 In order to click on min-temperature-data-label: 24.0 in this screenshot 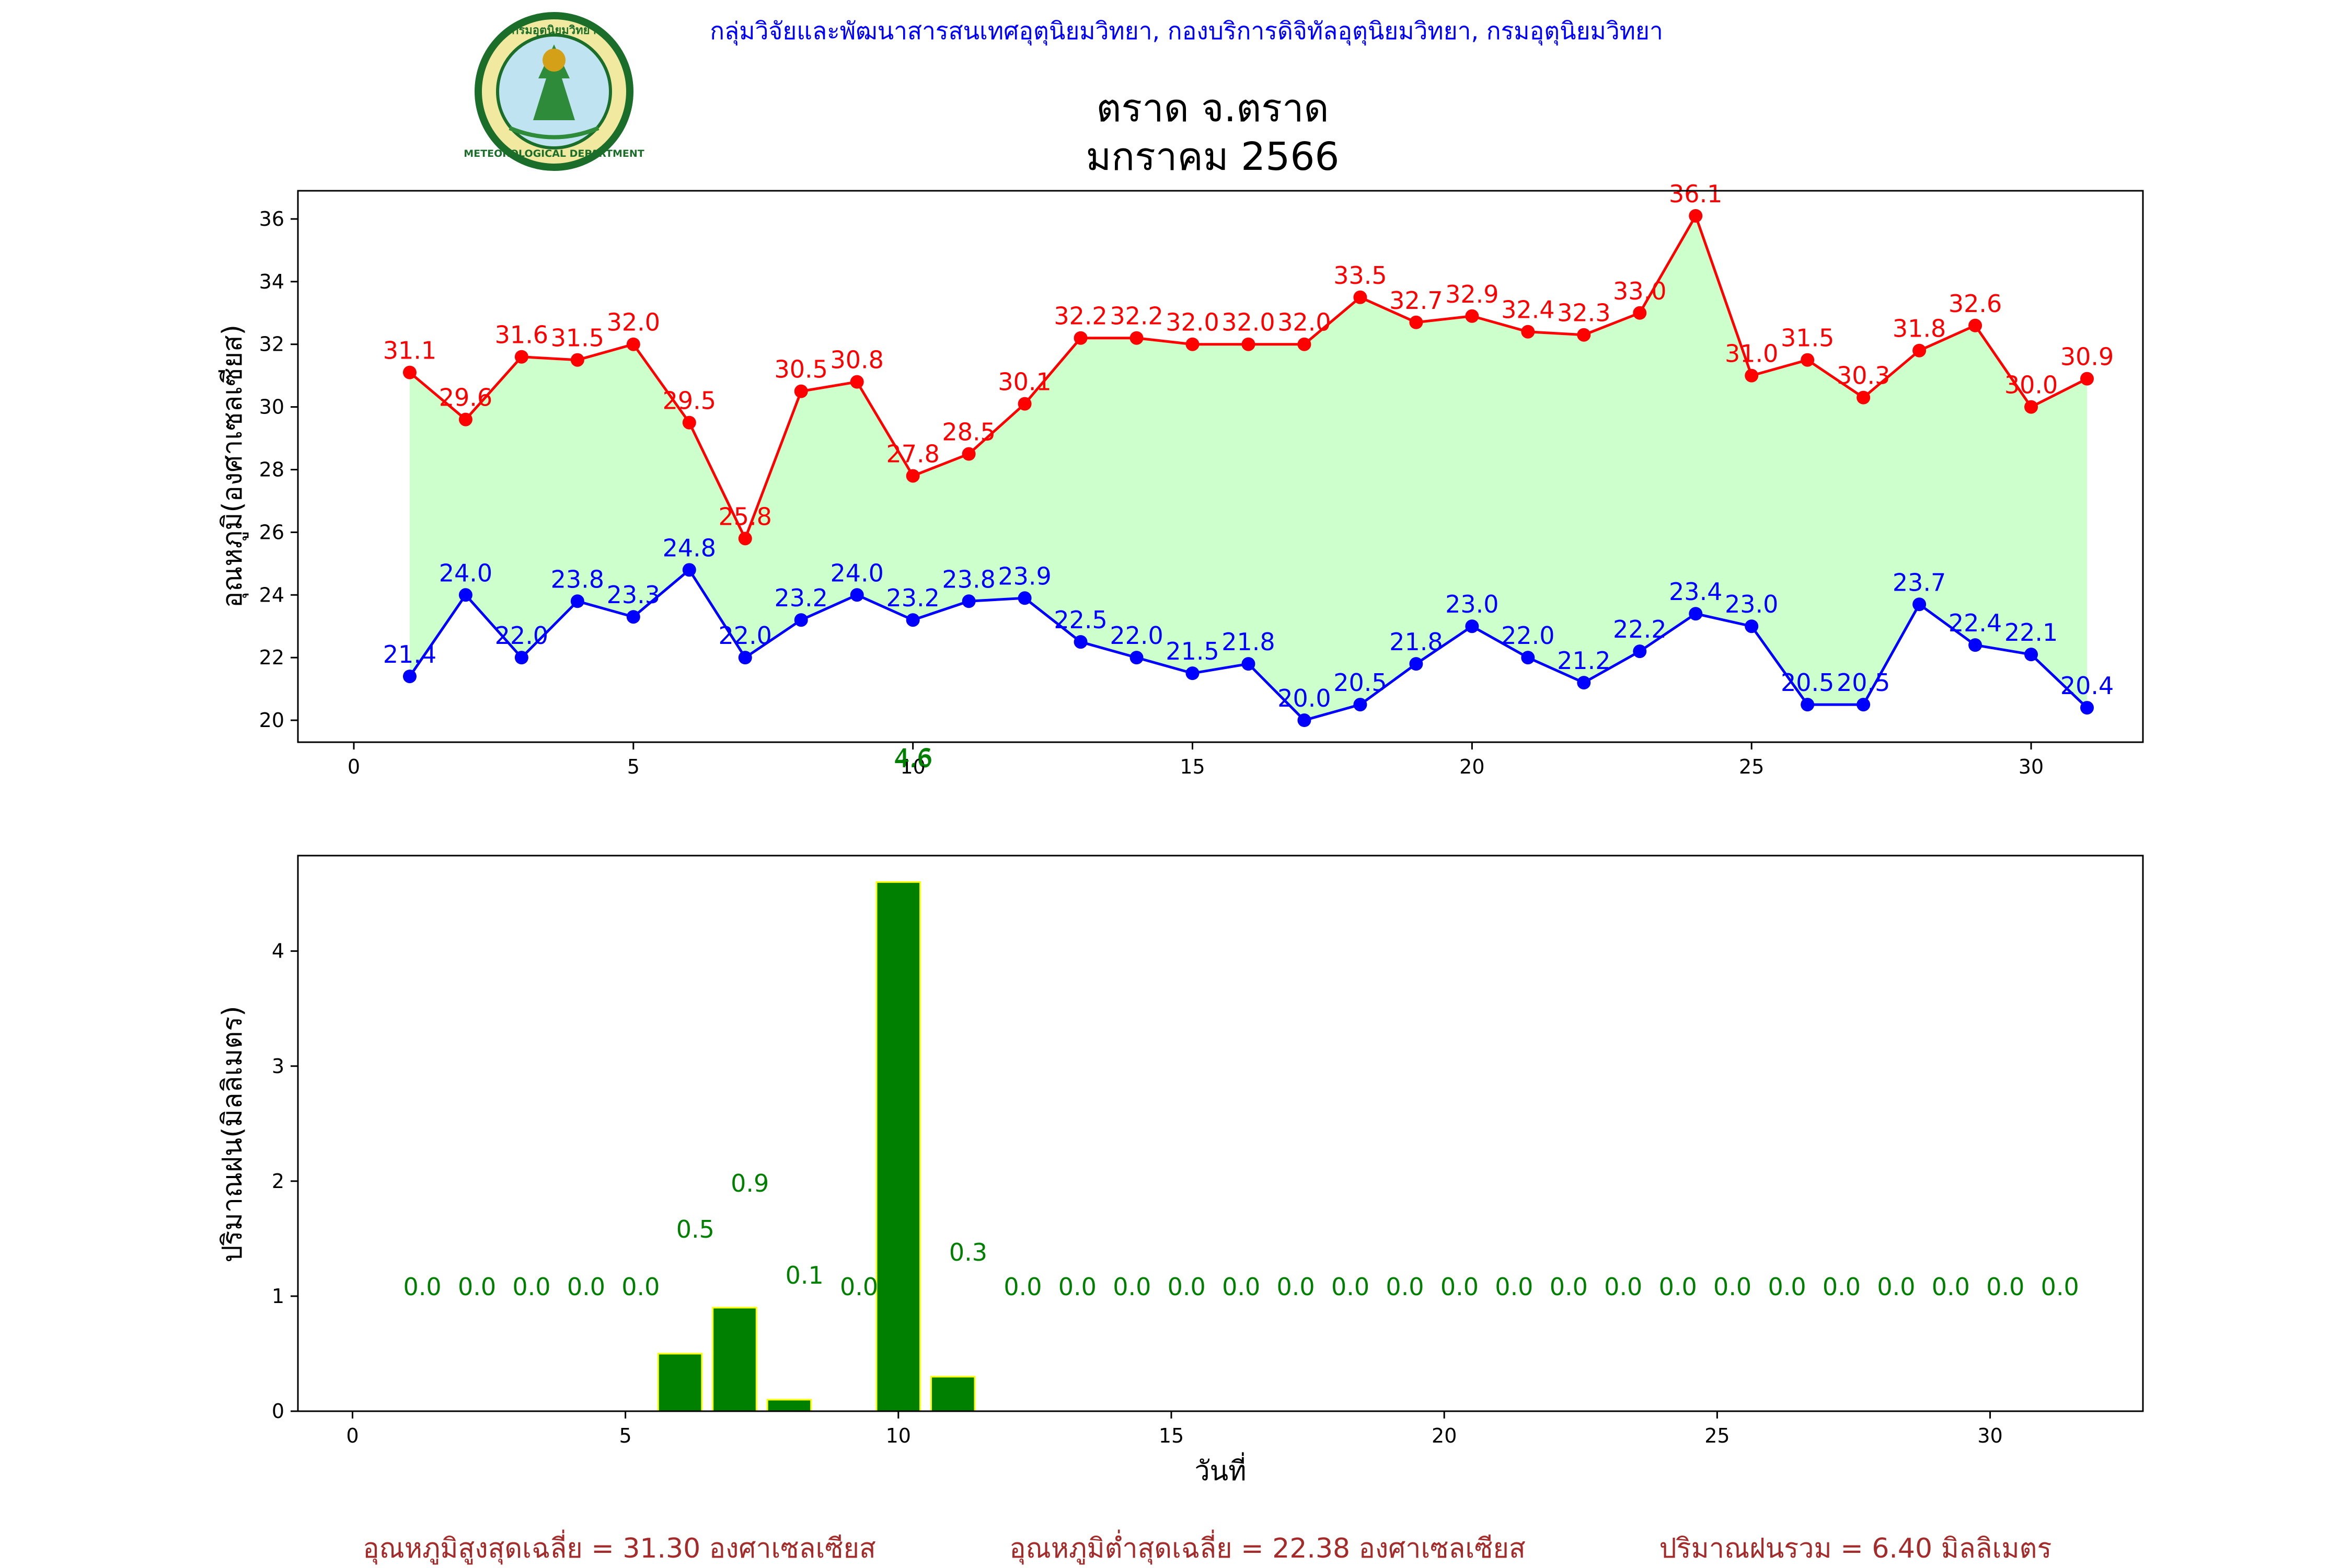, I will do `click(465, 573)`.